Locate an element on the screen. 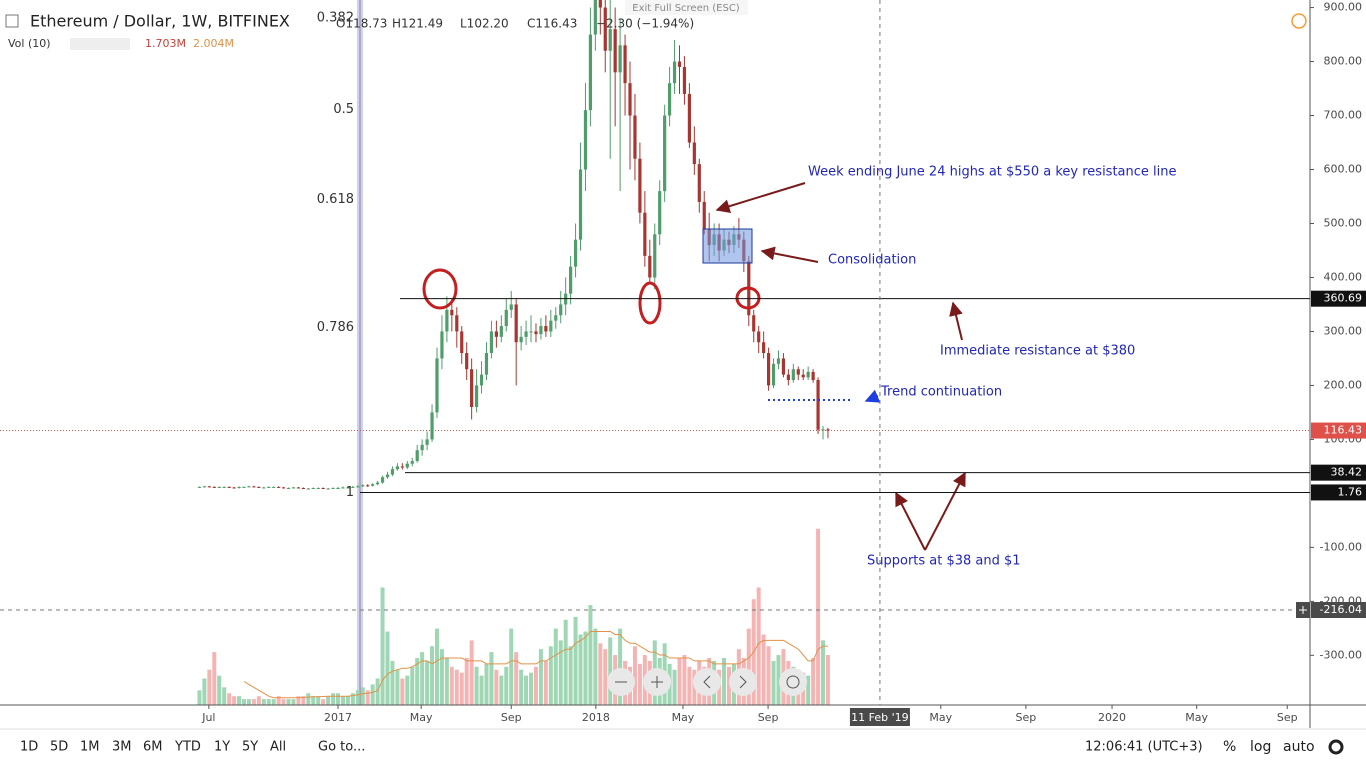  price-badge-label: 360.69 is located at coordinates (1343, 298).